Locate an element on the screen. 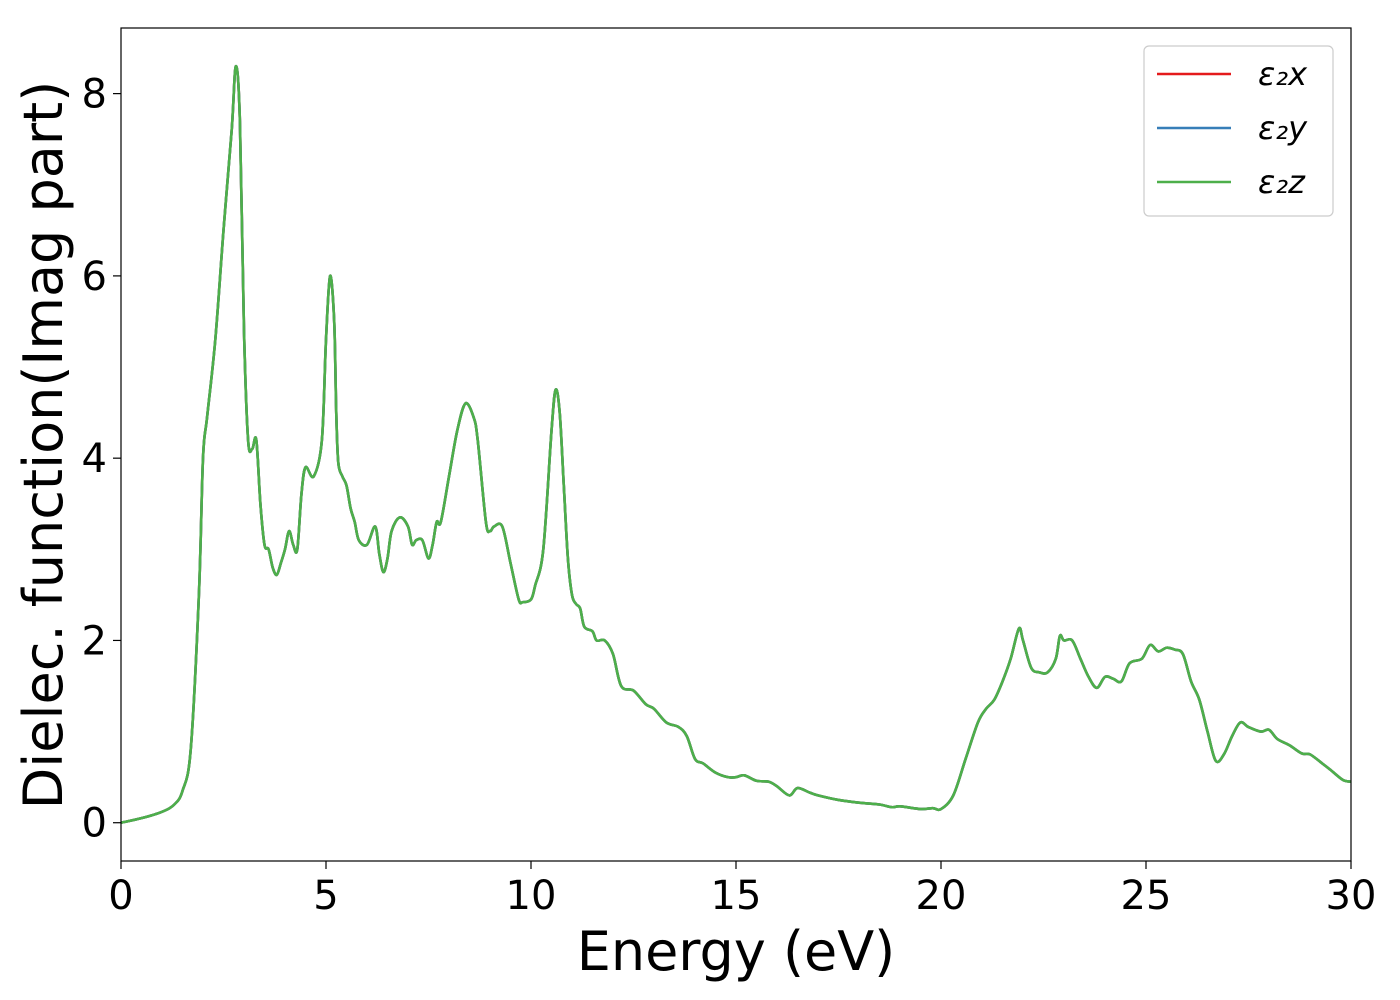  y-axis-title: Dielec. function(Imag part) is located at coordinates (43, 445).